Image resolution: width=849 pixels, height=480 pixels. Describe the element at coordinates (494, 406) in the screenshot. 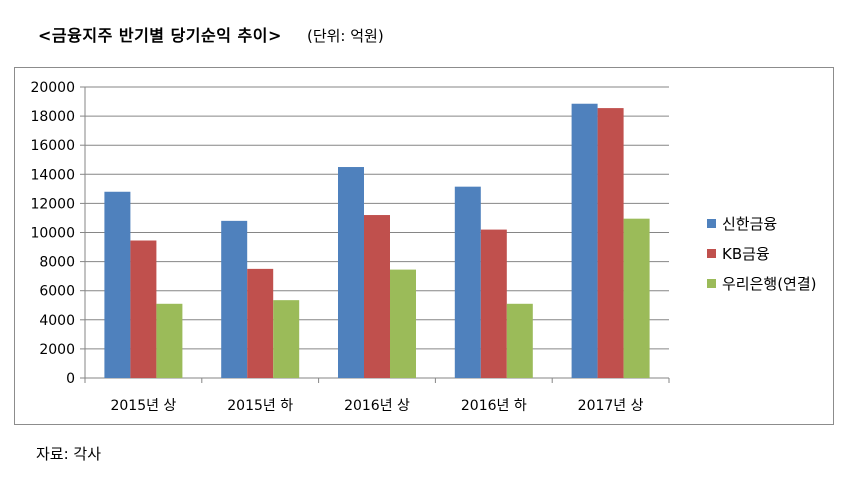

I see `x-tick-label: 2016년 하` at that location.